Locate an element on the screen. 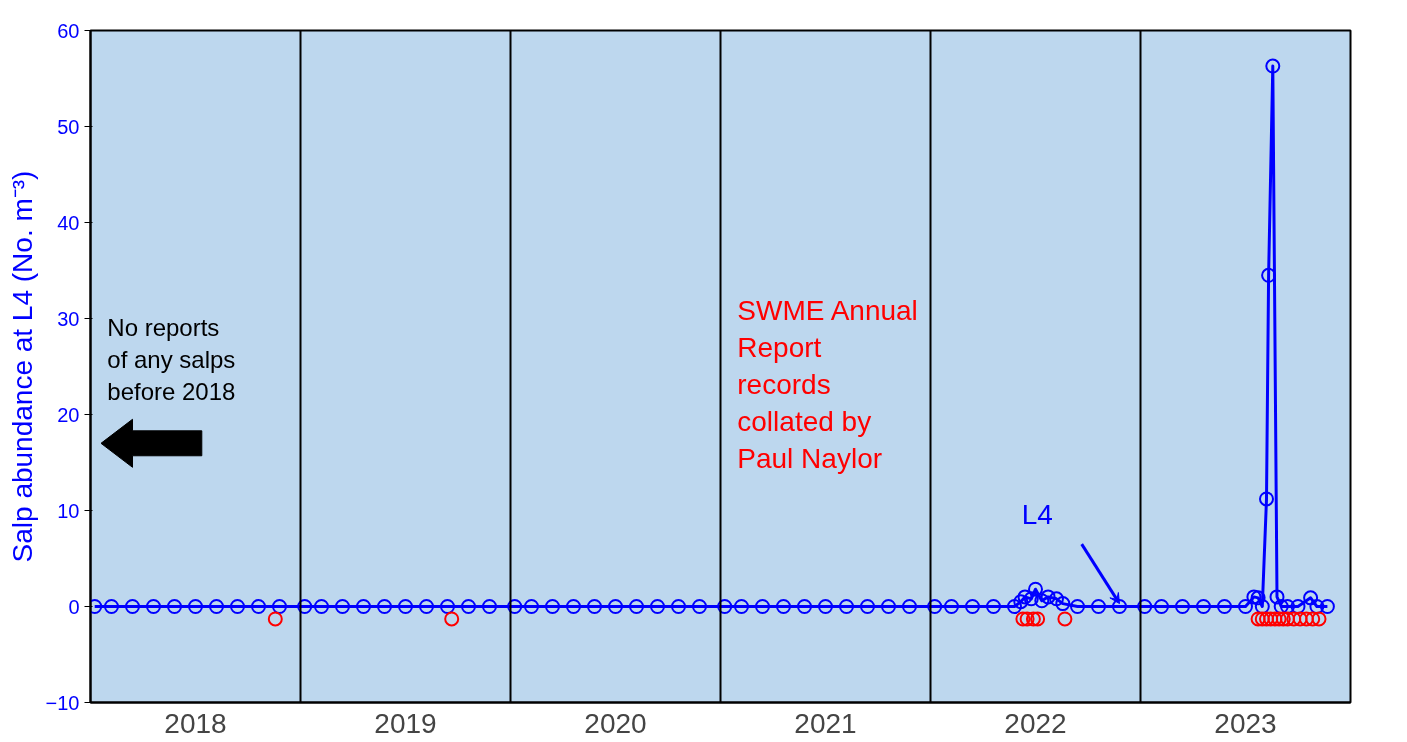 The height and width of the screenshot is (742, 1407). text: SWME Annual Report records collated by Paul Naylor is located at coordinates (827, 384).